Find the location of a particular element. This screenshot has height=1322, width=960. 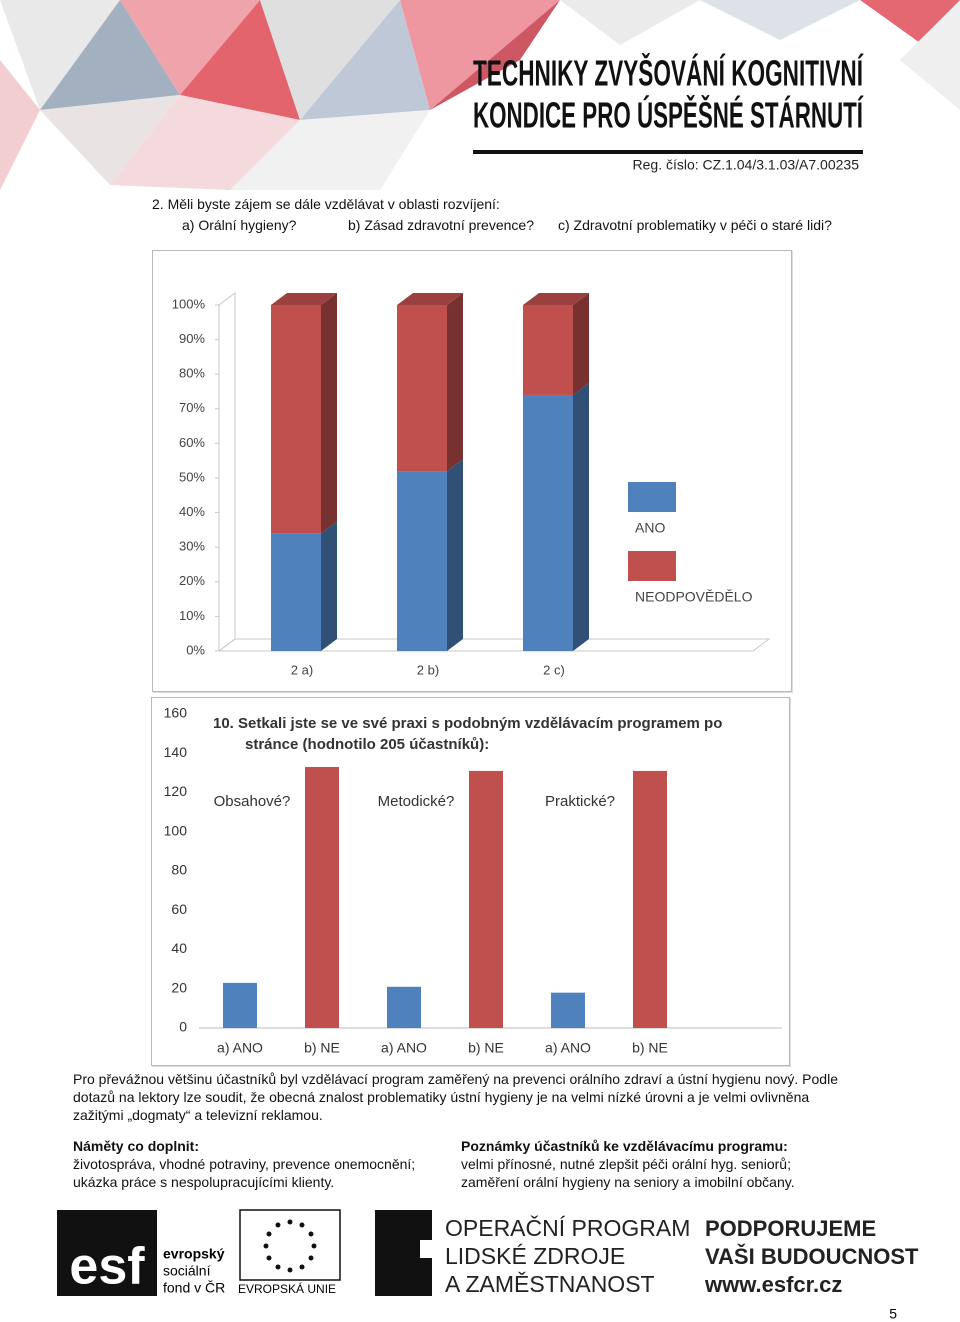

y-tick-label: 60 is located at coordinates (179, 909).